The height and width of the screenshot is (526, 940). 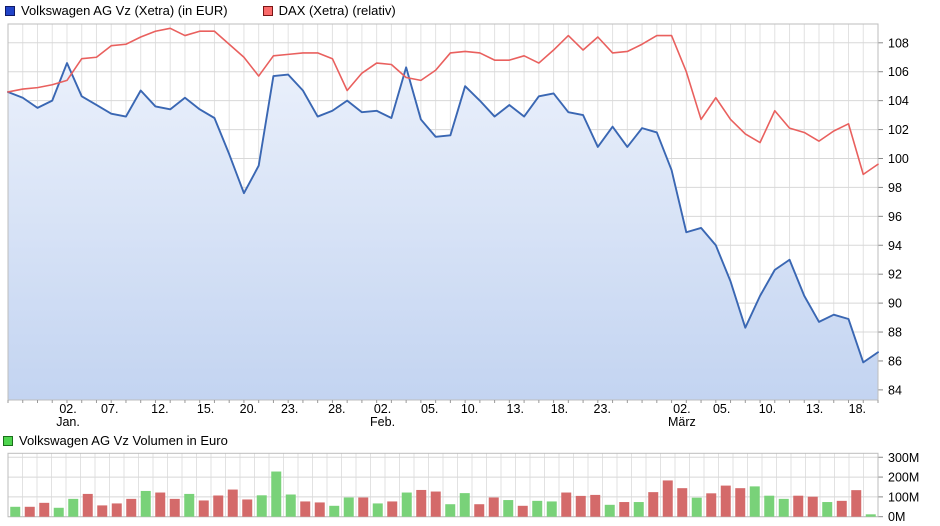 What do you see at coordinates (895, 333) in the screenshot?
I see `y-axis-label: 88` at bounding box center [895, 333].